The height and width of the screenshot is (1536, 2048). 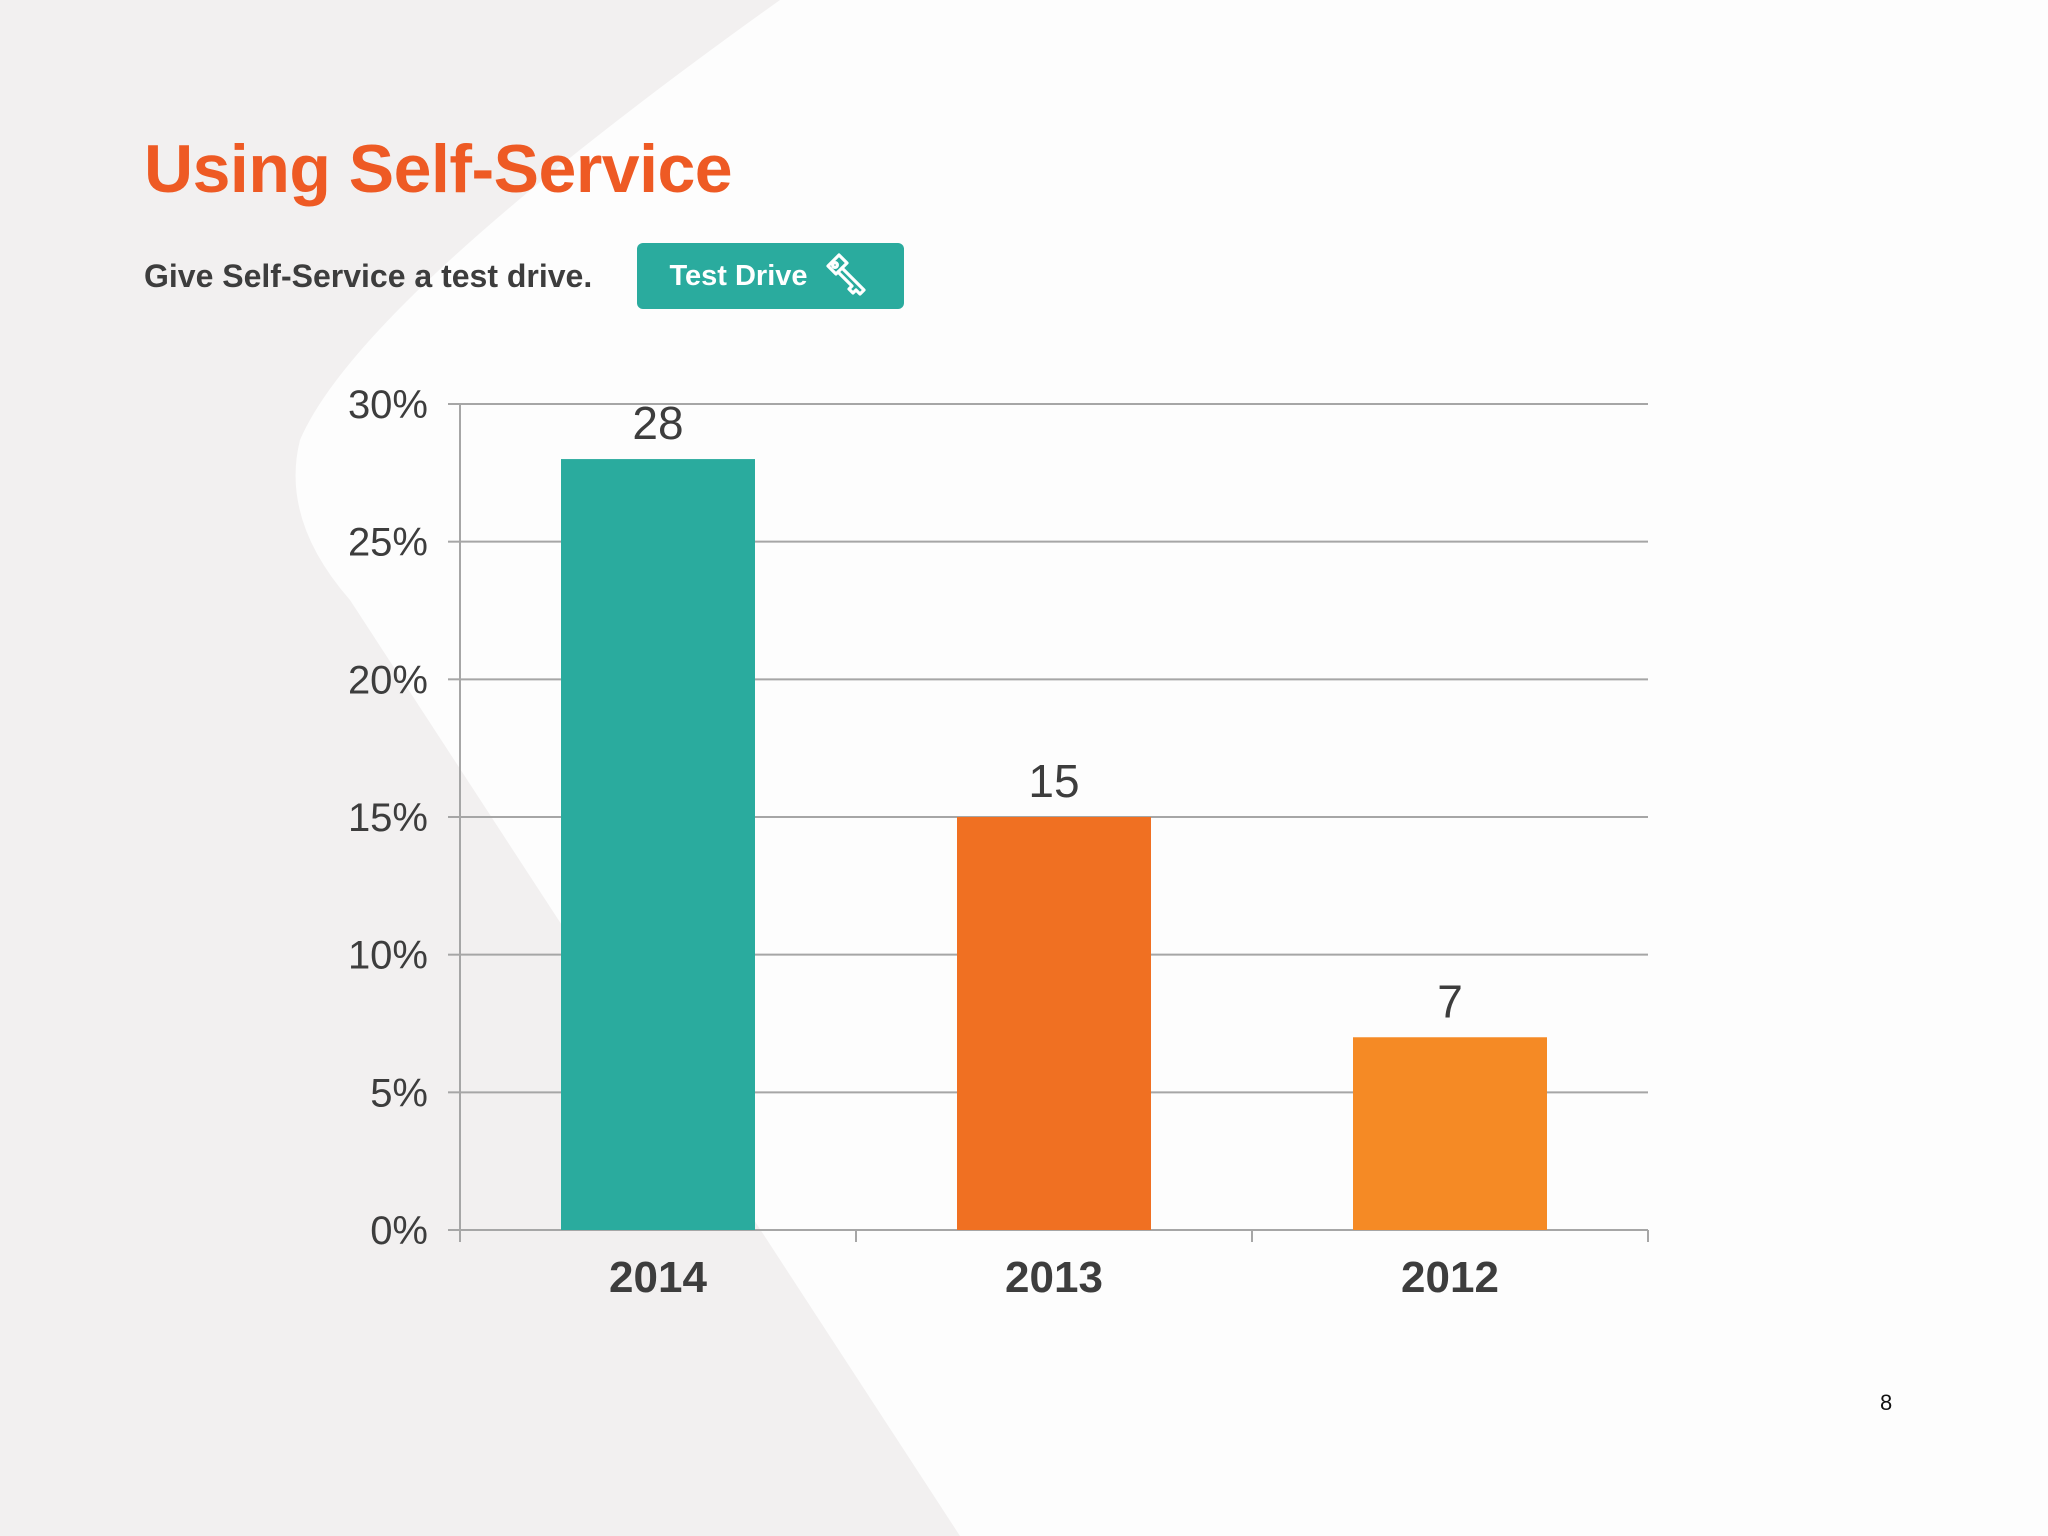 I want to click on y-tick-label: 15%, so click(x=388, y=818).